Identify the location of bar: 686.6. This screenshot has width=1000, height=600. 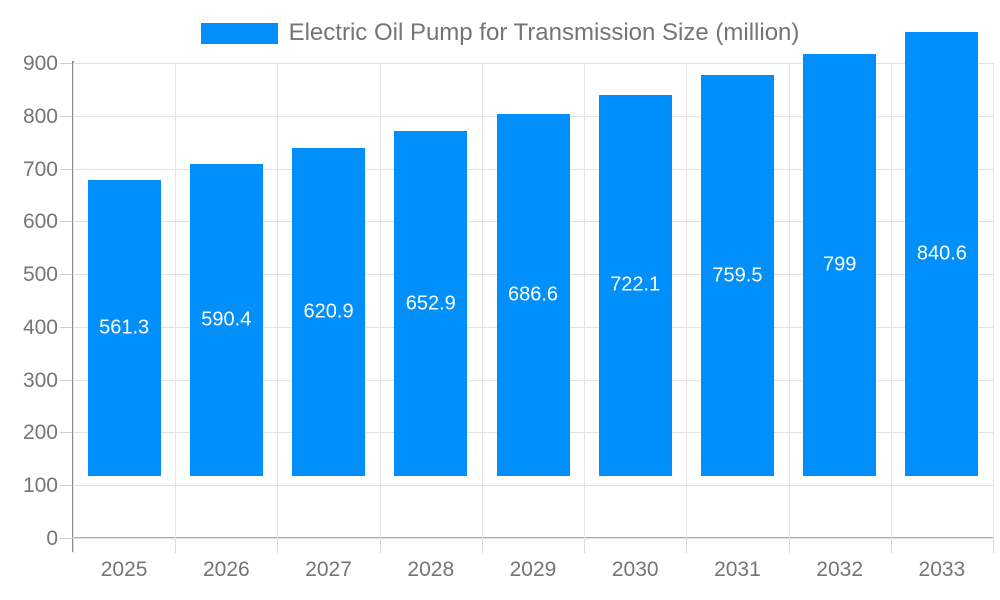
(533, 294).